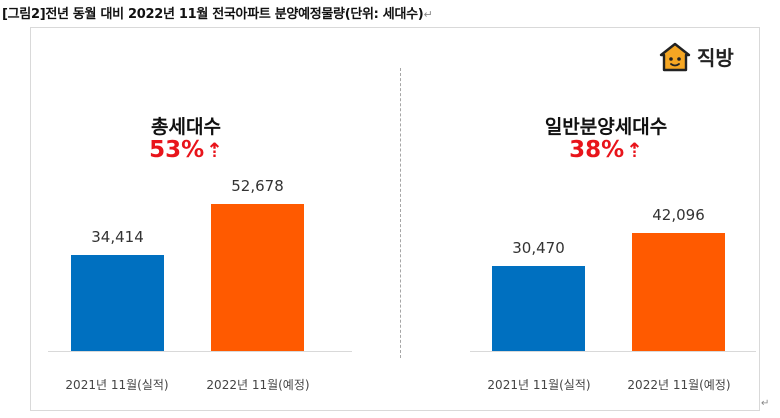  I want to click on bar-total-2022, so click(257, 277).